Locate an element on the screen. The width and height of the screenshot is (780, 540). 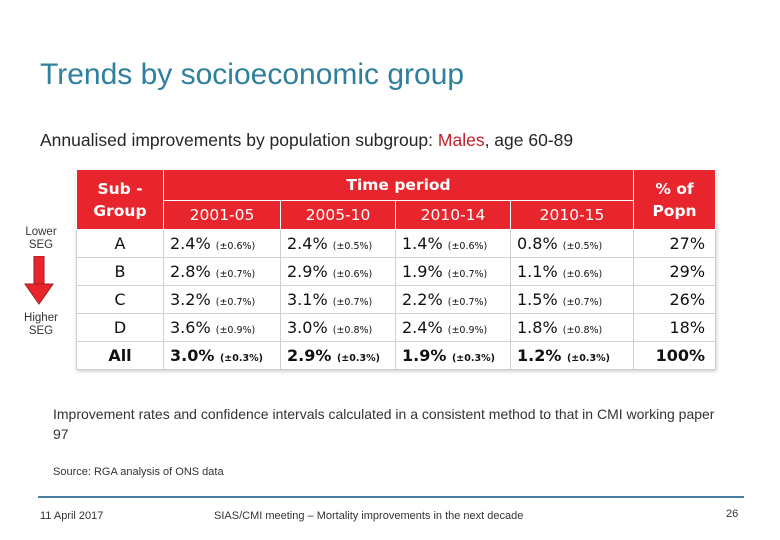
subgroup-cell: A is located at coordinates (120, 243).